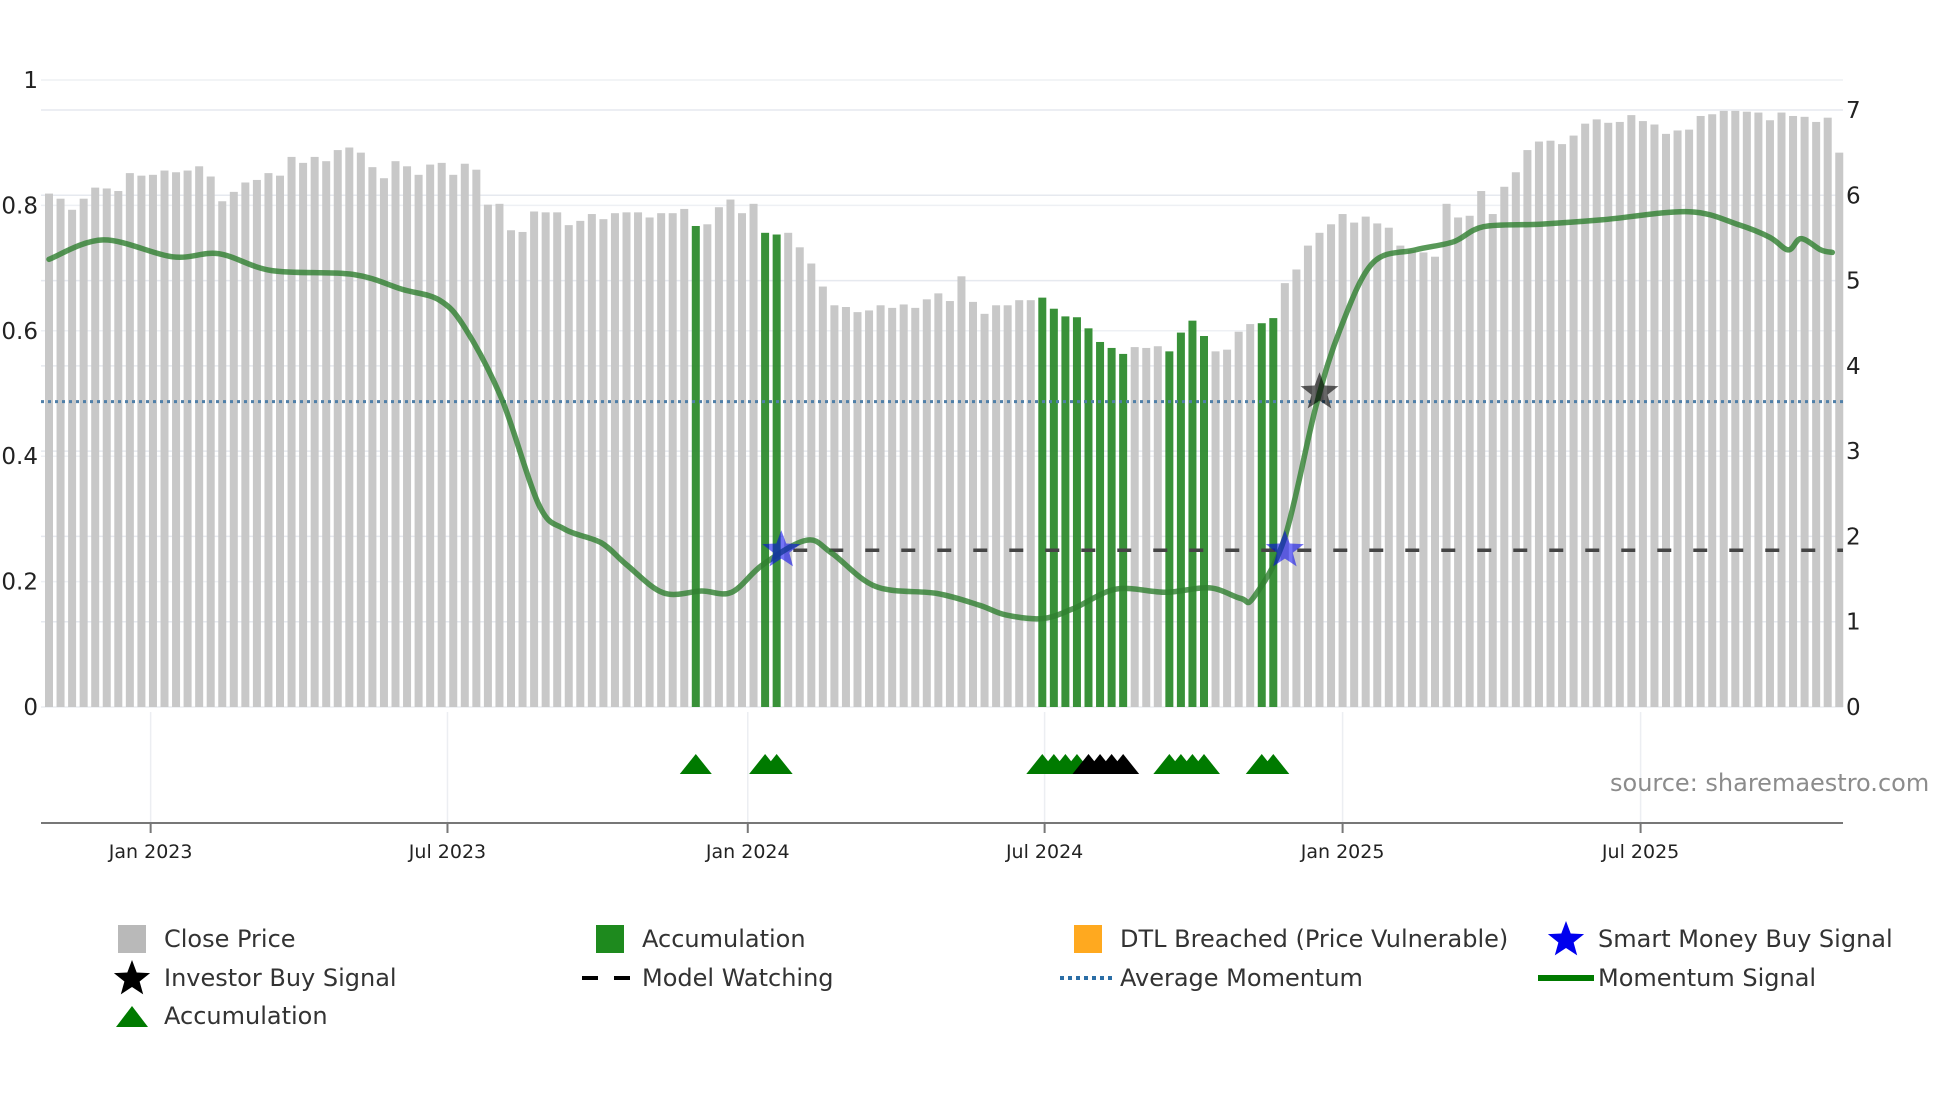 The width and height of the screenshot is (1960, 1102). I want to click on legend-item: Average Momentum, so click(1211, 978).